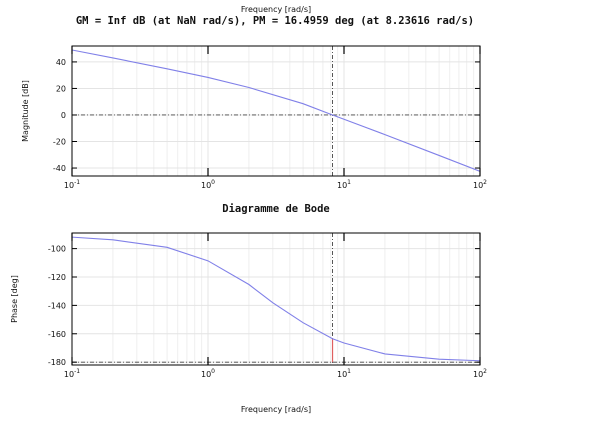 Image resolution: width=590 pixels, height=430 pixels. What do you see at coordinates (25, 111) in the screenshot?
I see `mag-ylabel: Magnitude [dB]` at bounding box center [25, 111].